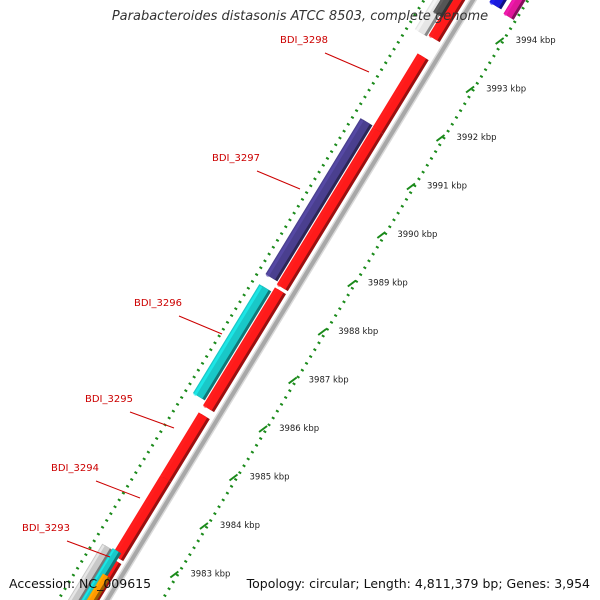 The width and height of the screenshot is (600, 600). I want to click on cds-cyan-bdi3296, so click(232, 342).